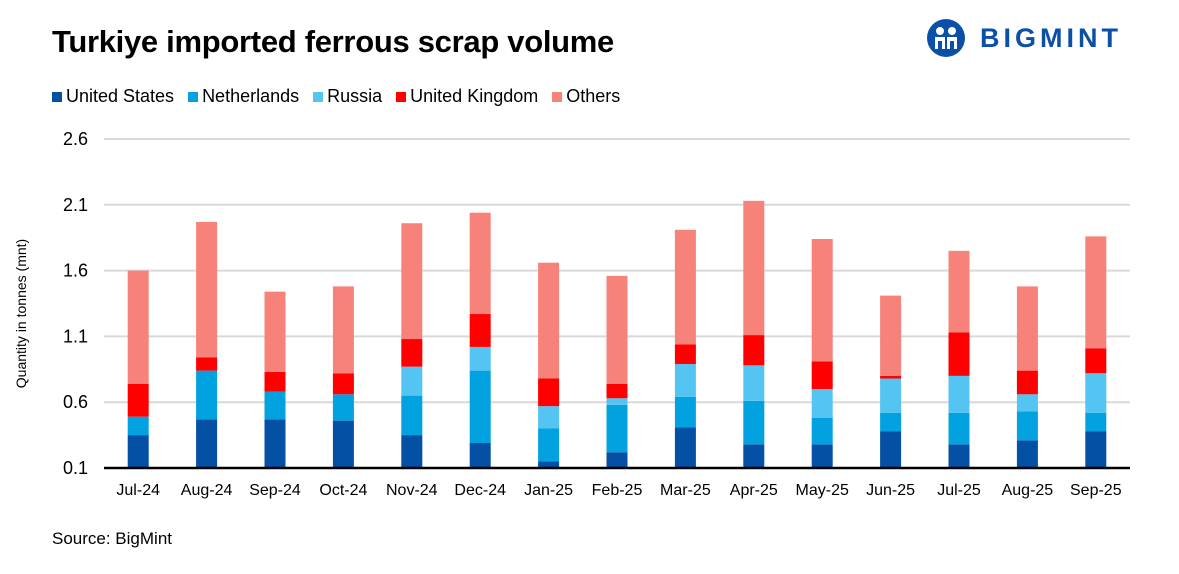  I want to click on legend-label: Netherlands, so click(251, 96).